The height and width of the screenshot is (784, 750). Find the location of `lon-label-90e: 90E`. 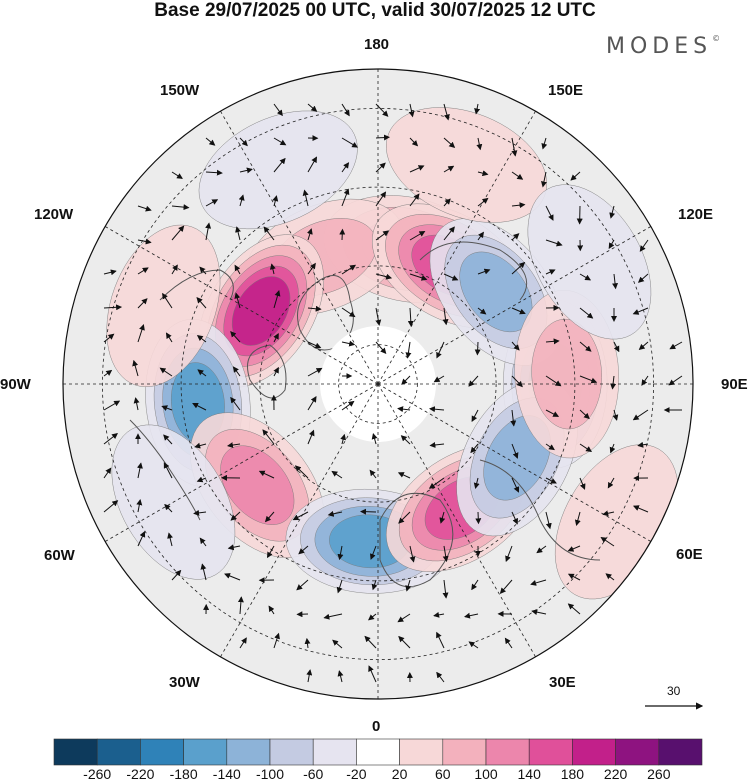

lon-label-90e: 90E is located at coordinates (734, 384).